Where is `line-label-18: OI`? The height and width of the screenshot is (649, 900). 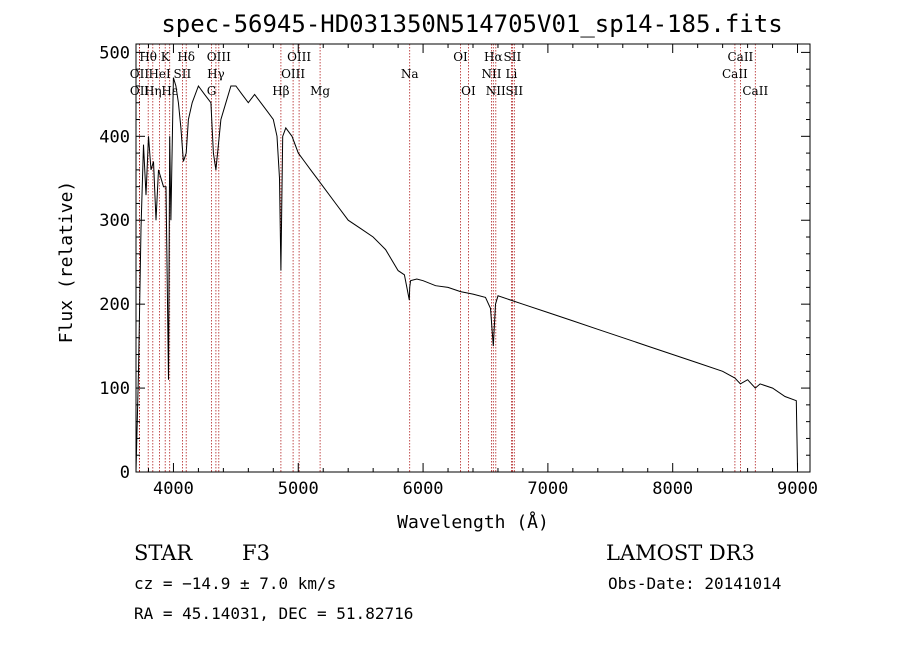
line-label-18: OI is located at coordinates (468, 91).